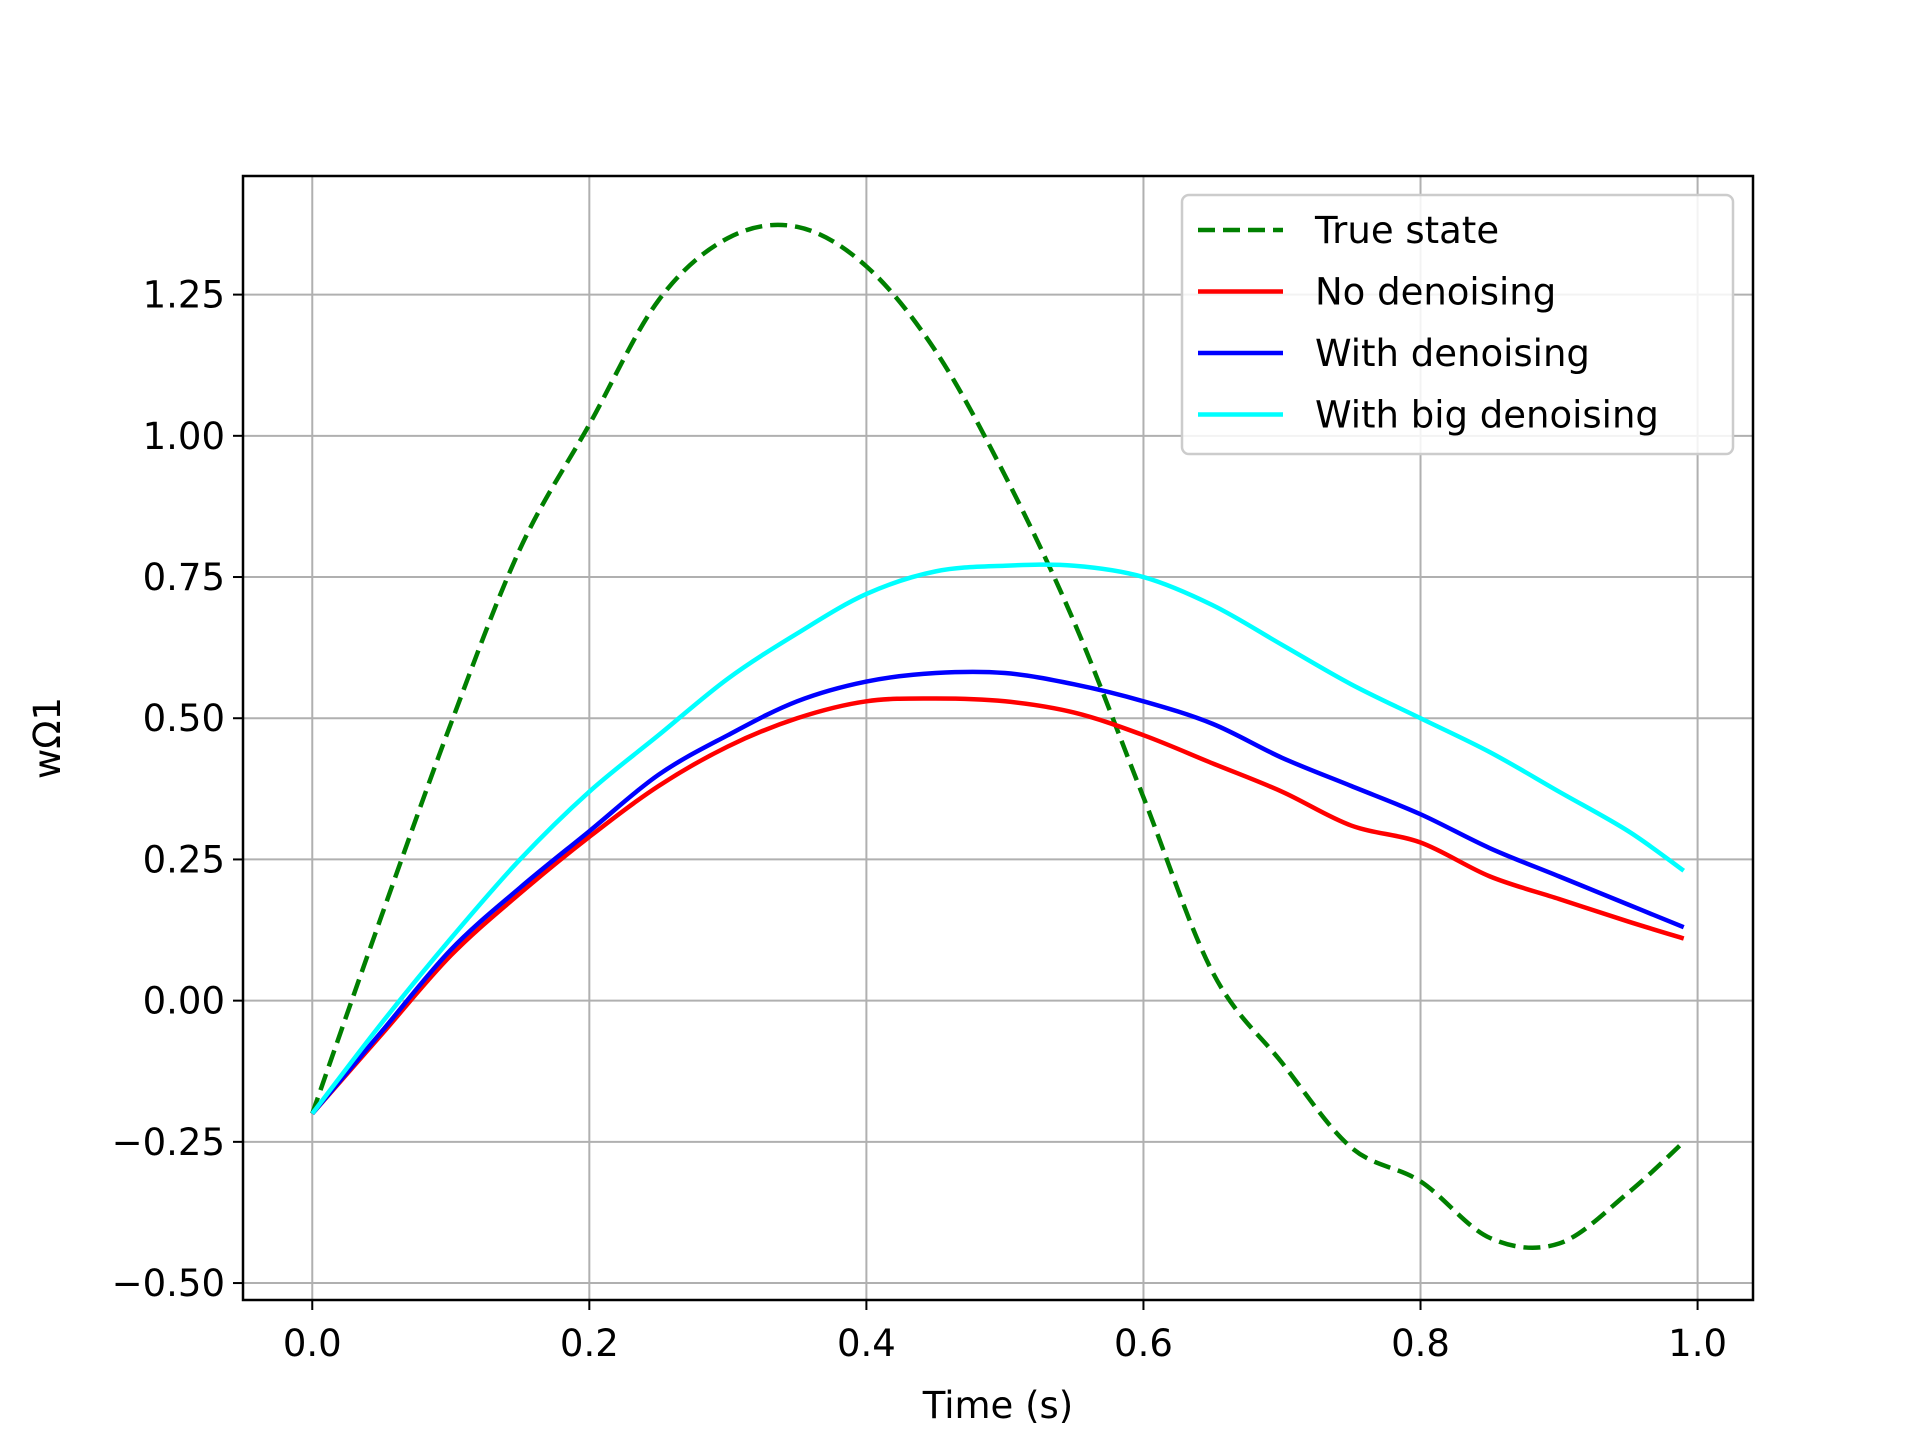  I want to click on x-tick-label: 0.2, so click(589, 1343).